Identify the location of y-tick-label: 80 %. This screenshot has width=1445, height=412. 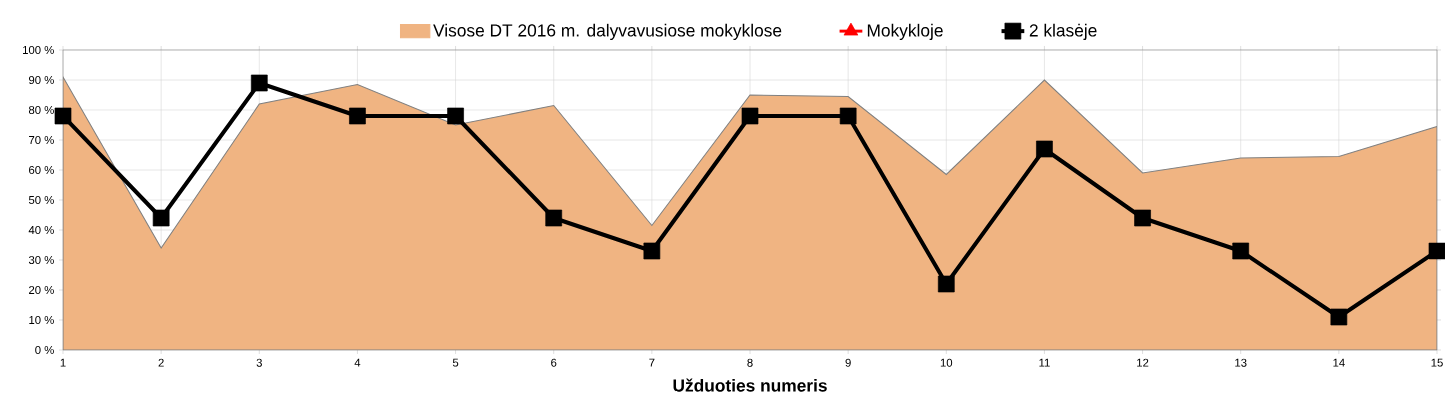
(41, 110).